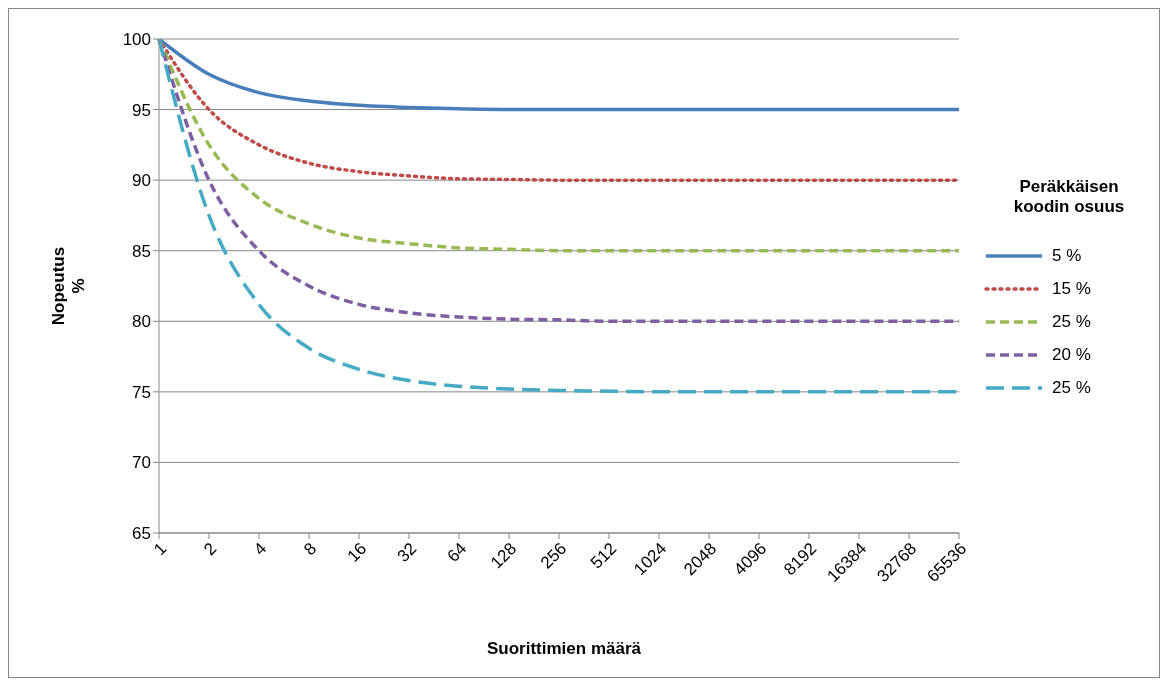 The height and width of the screenshot is (686, 1171). What do you see at coordinates (160, 549) in the screenshot?
I see `x-tick-label: 1` at bounding box center [160, 549].